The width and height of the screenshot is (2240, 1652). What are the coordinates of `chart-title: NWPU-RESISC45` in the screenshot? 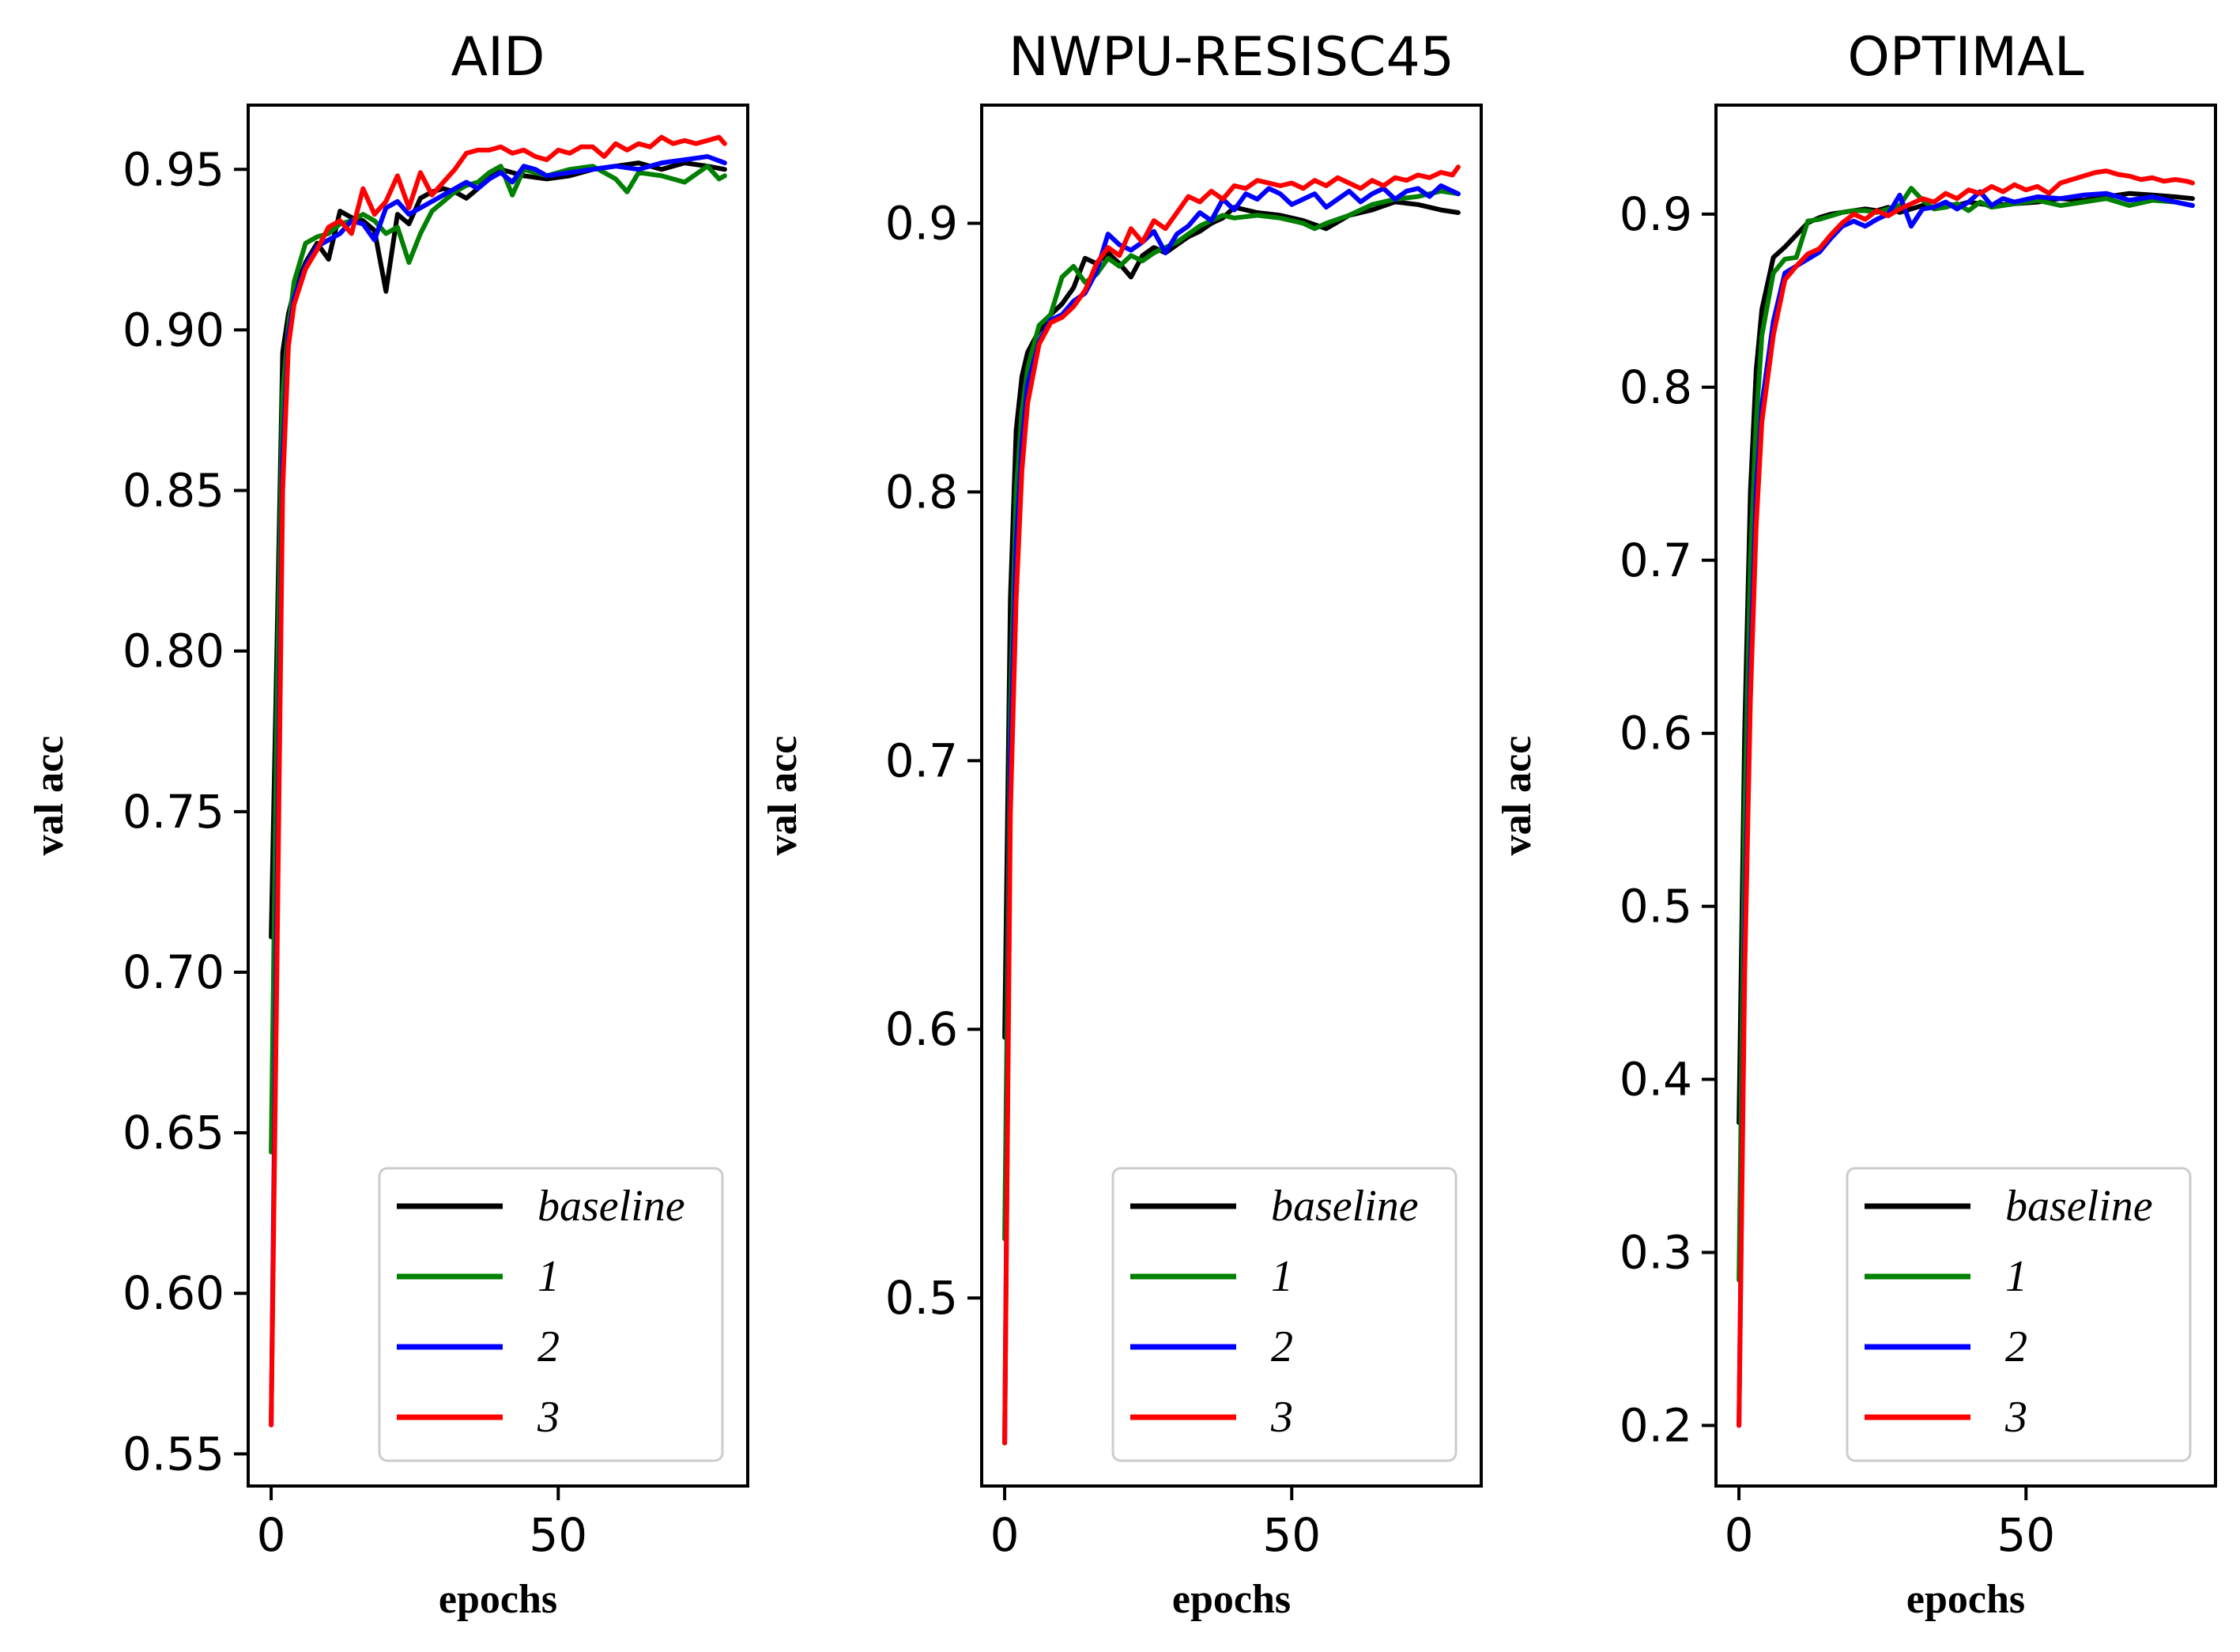 It's located at (1232, 57).